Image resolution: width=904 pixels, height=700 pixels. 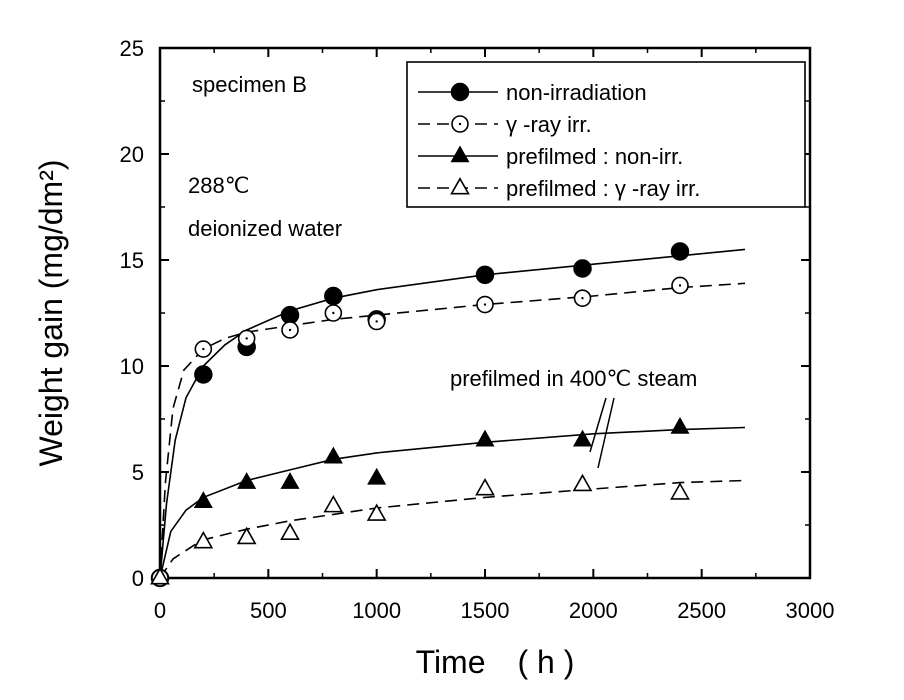 I want to click on legend-label-1: non-irradiation, so click(x=576, y=92).